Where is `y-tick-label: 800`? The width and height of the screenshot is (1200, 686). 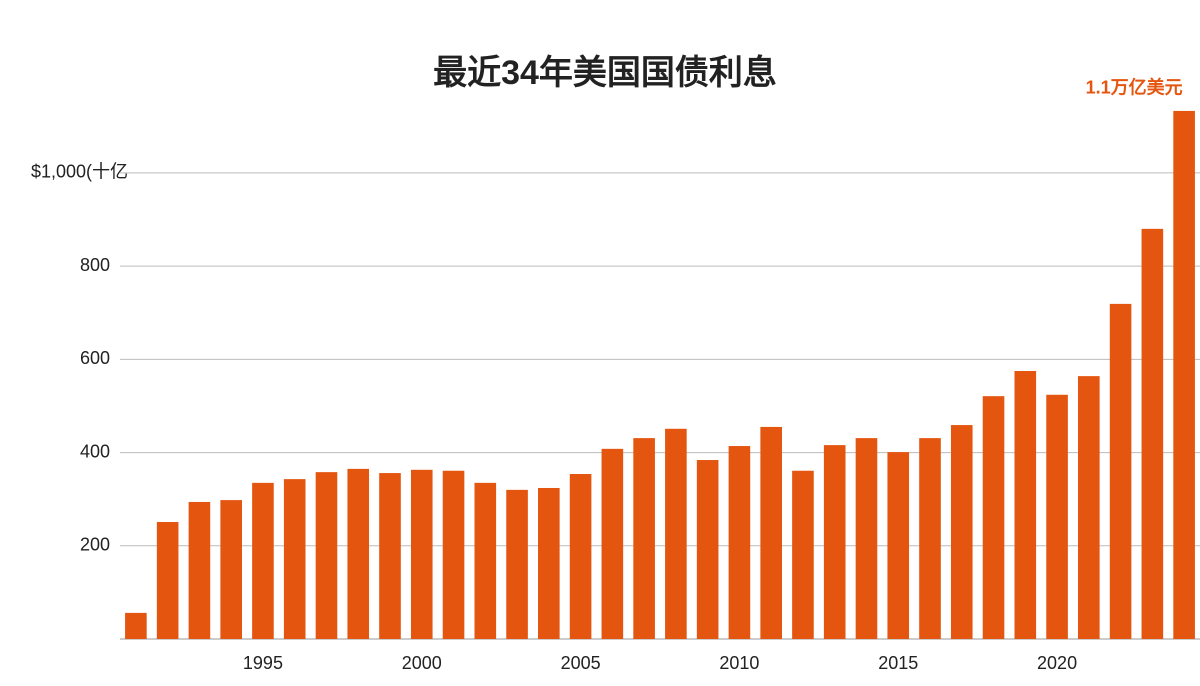 y-tick-label: 800 is located at coordinates (95, 265).